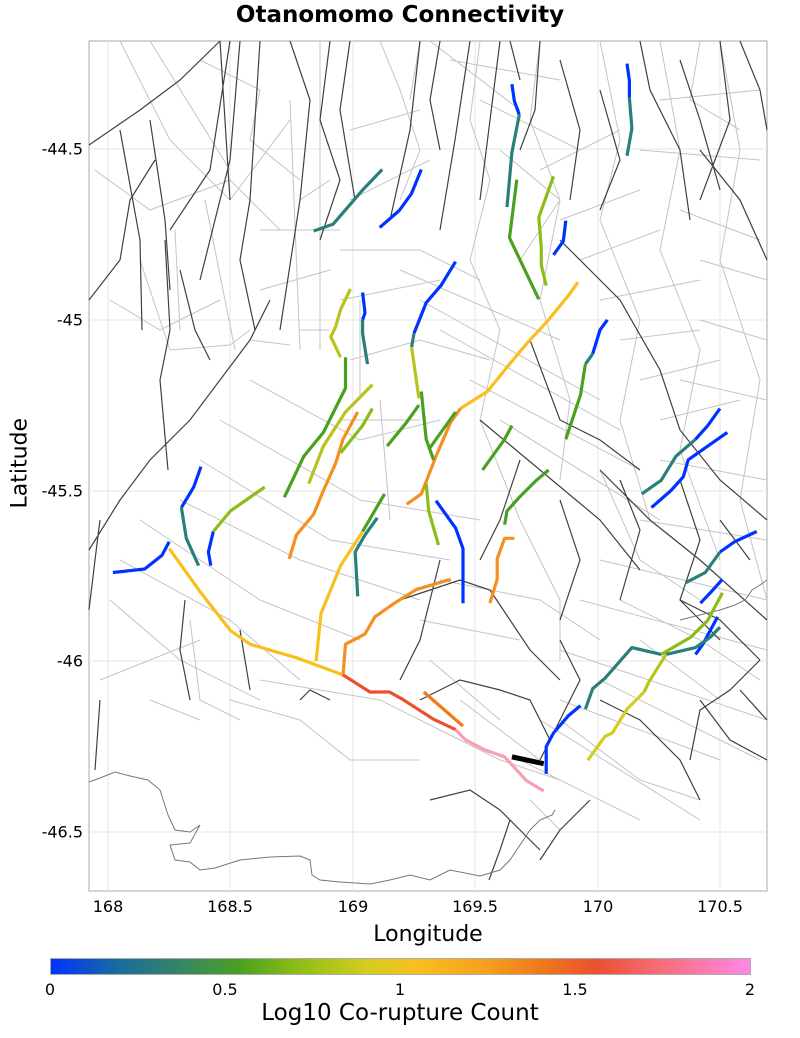 The image size is (800, 1038). What do you see at coordinates (750, 989) in the screenshot?
I see `colorbar-tick-label: 2` at bounding box center [750, 989].